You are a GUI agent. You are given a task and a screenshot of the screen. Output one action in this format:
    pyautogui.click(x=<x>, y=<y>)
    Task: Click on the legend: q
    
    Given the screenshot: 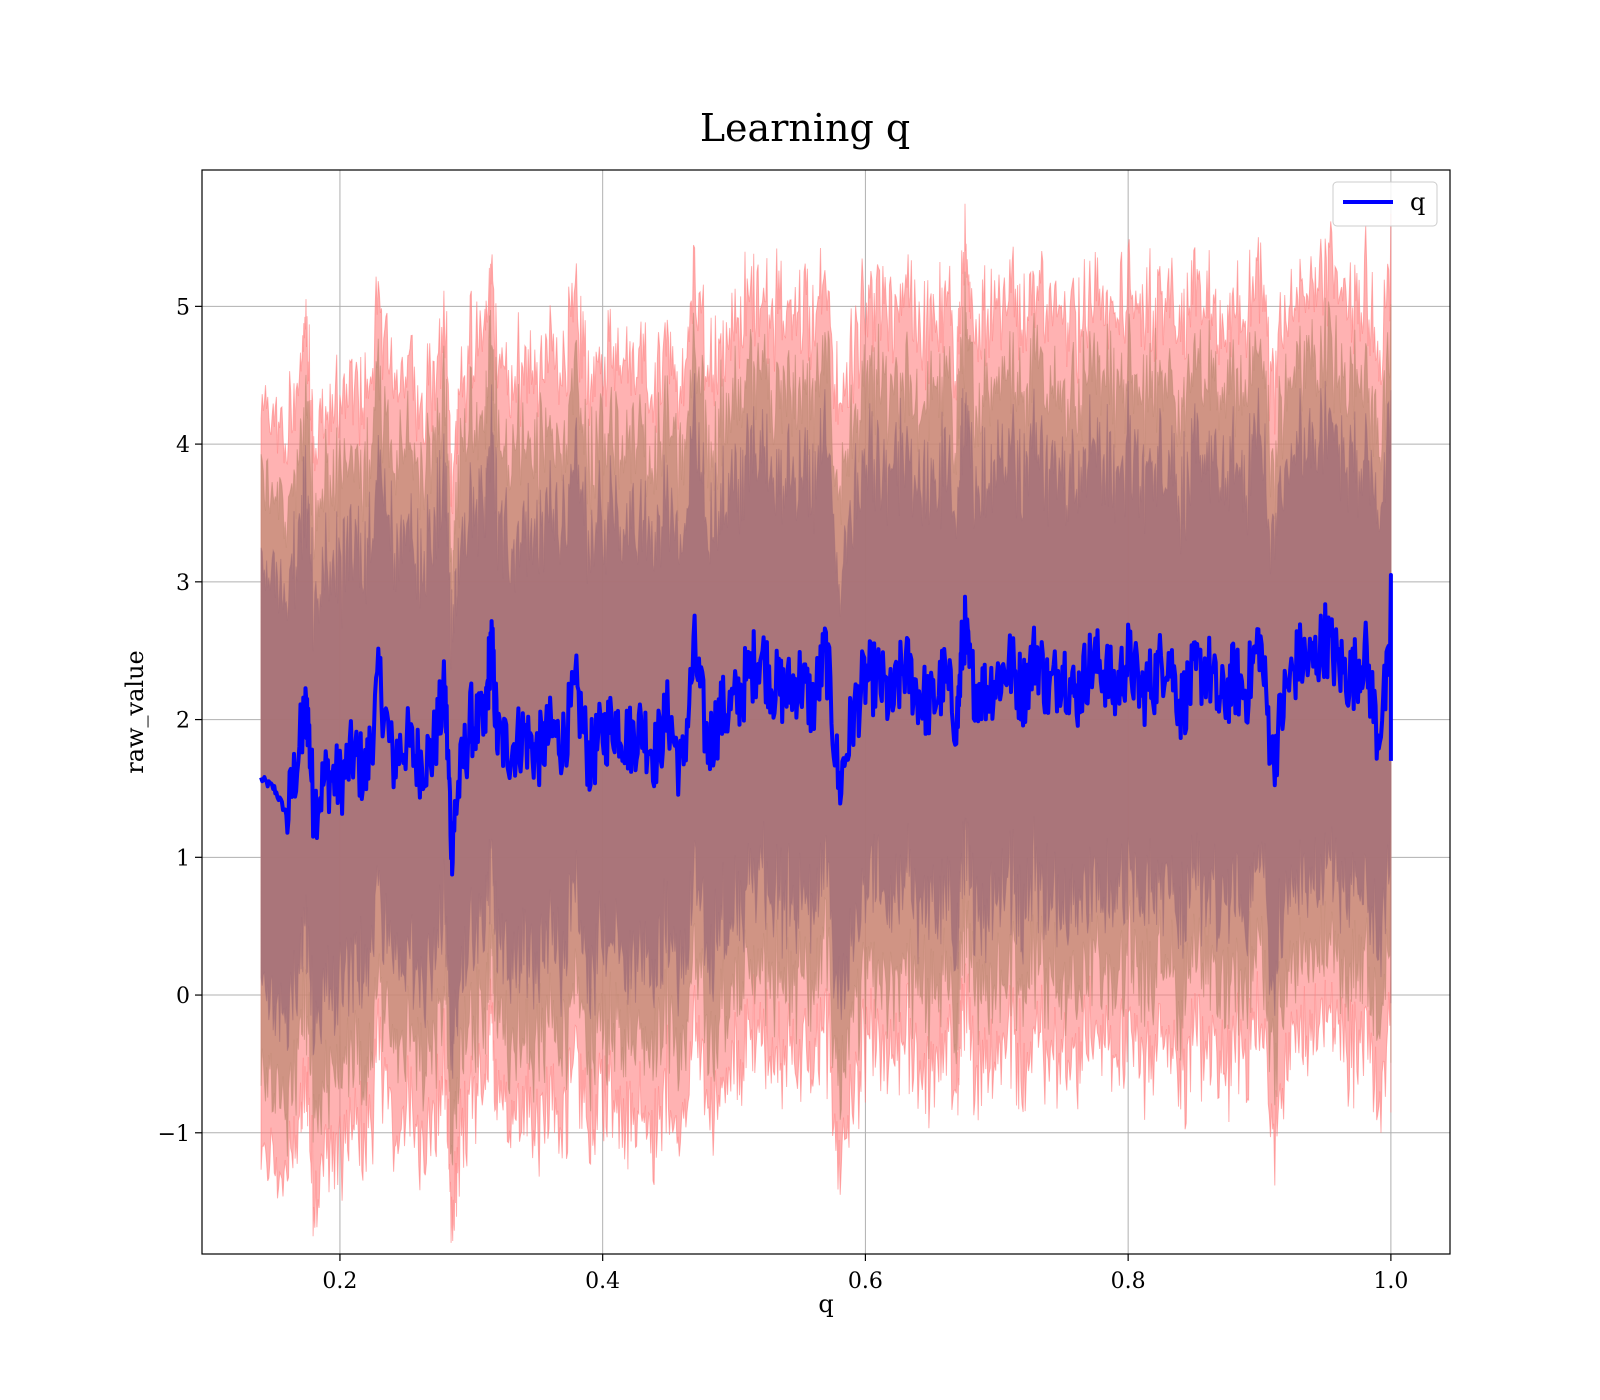 What is the action you would take?
    pyautogui.click(x=1385, y=204)
    